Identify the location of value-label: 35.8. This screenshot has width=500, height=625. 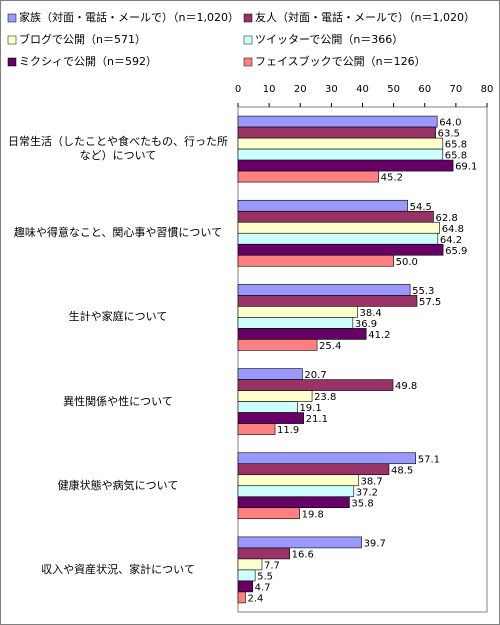
(362, 503).